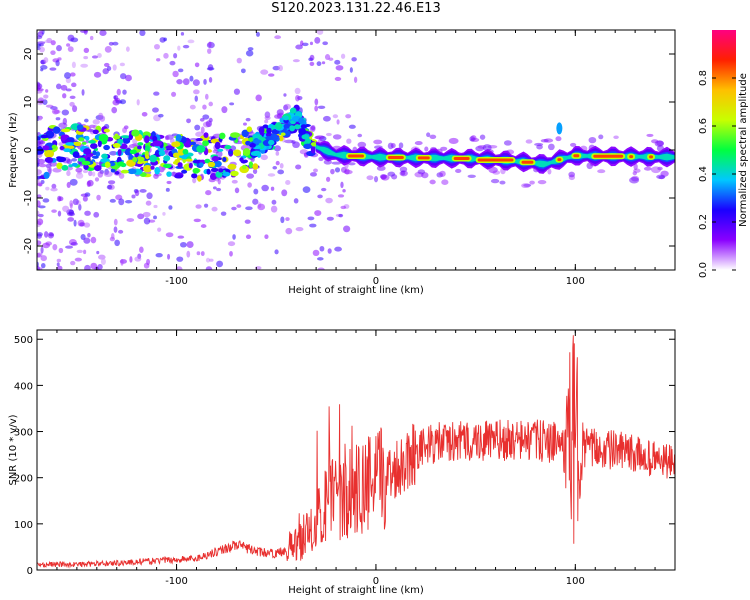 The image size is (750, 600). I want to click on spectrogram-x-tick-label: 100, so click(575, 281).